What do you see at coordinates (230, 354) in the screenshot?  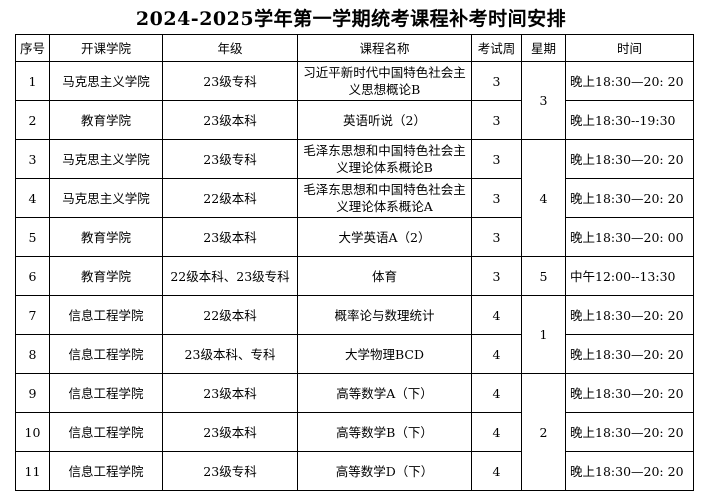 I see `cell-grade: 23级本科、专科` at bounding box center [230, 354].